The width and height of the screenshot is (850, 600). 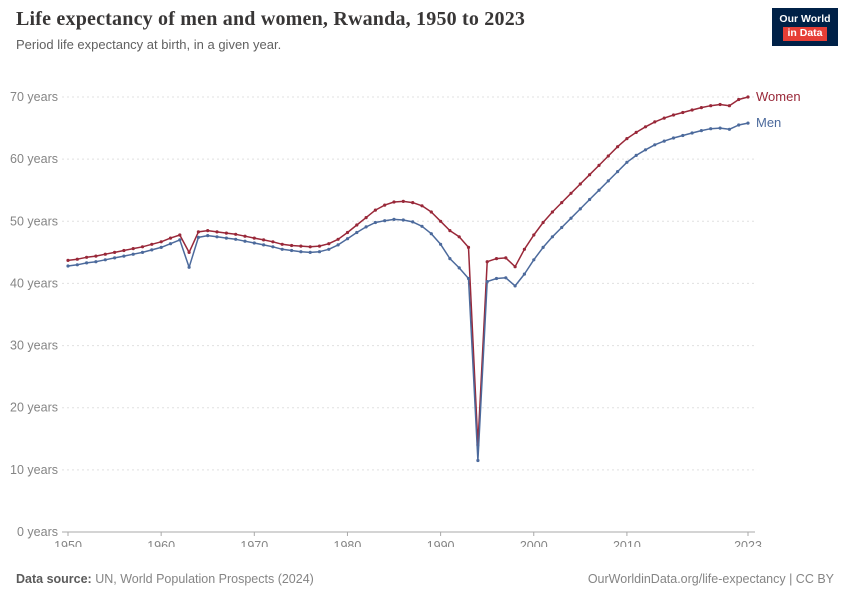 What do you see at coordinates (534, 543) in the screenshot?
I see `x-axis-label: 2000` at bounding box center [534, 543].